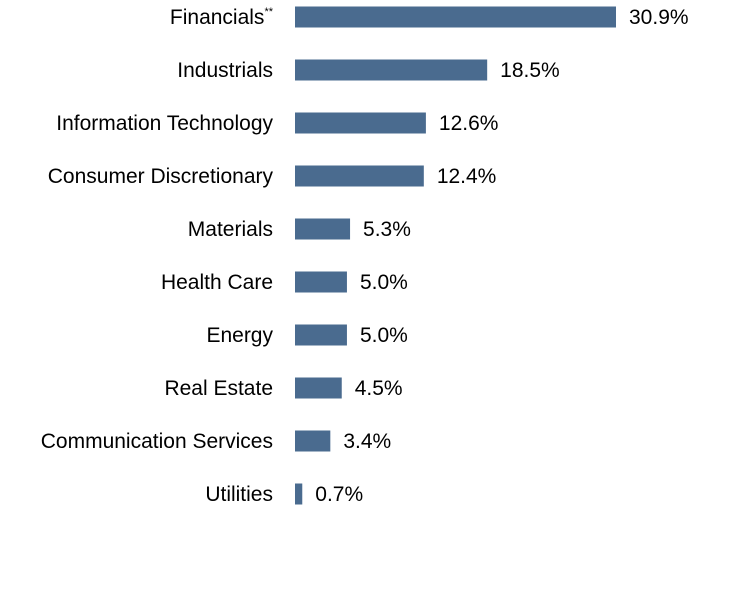 This screenshot has width=732, height=600. Describe the element at coordinates (323, 229) in the screenshot. I see `bar-materials` at that location.